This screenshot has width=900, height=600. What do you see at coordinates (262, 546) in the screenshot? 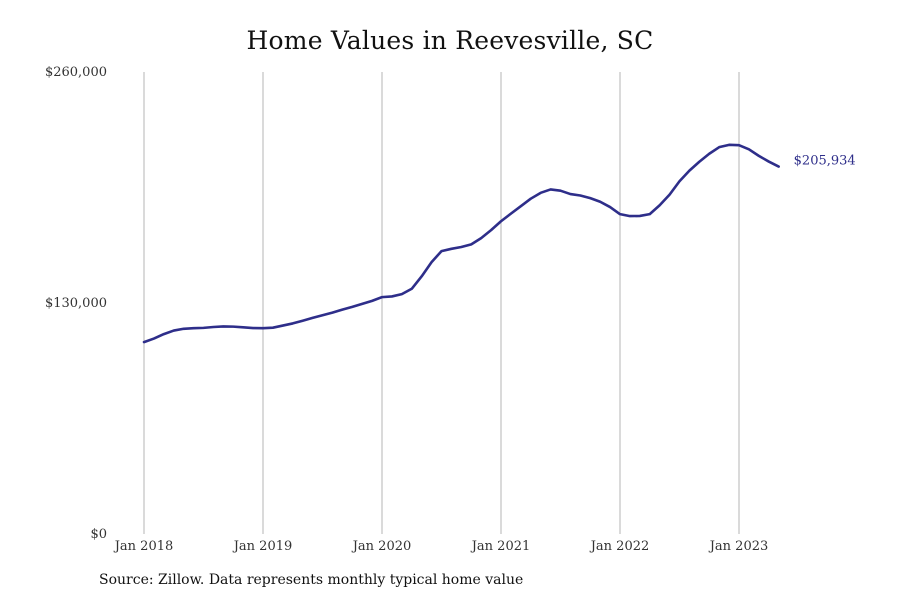
I see `x-tick-label: Jan 2019` at bounding box center [262, 546].